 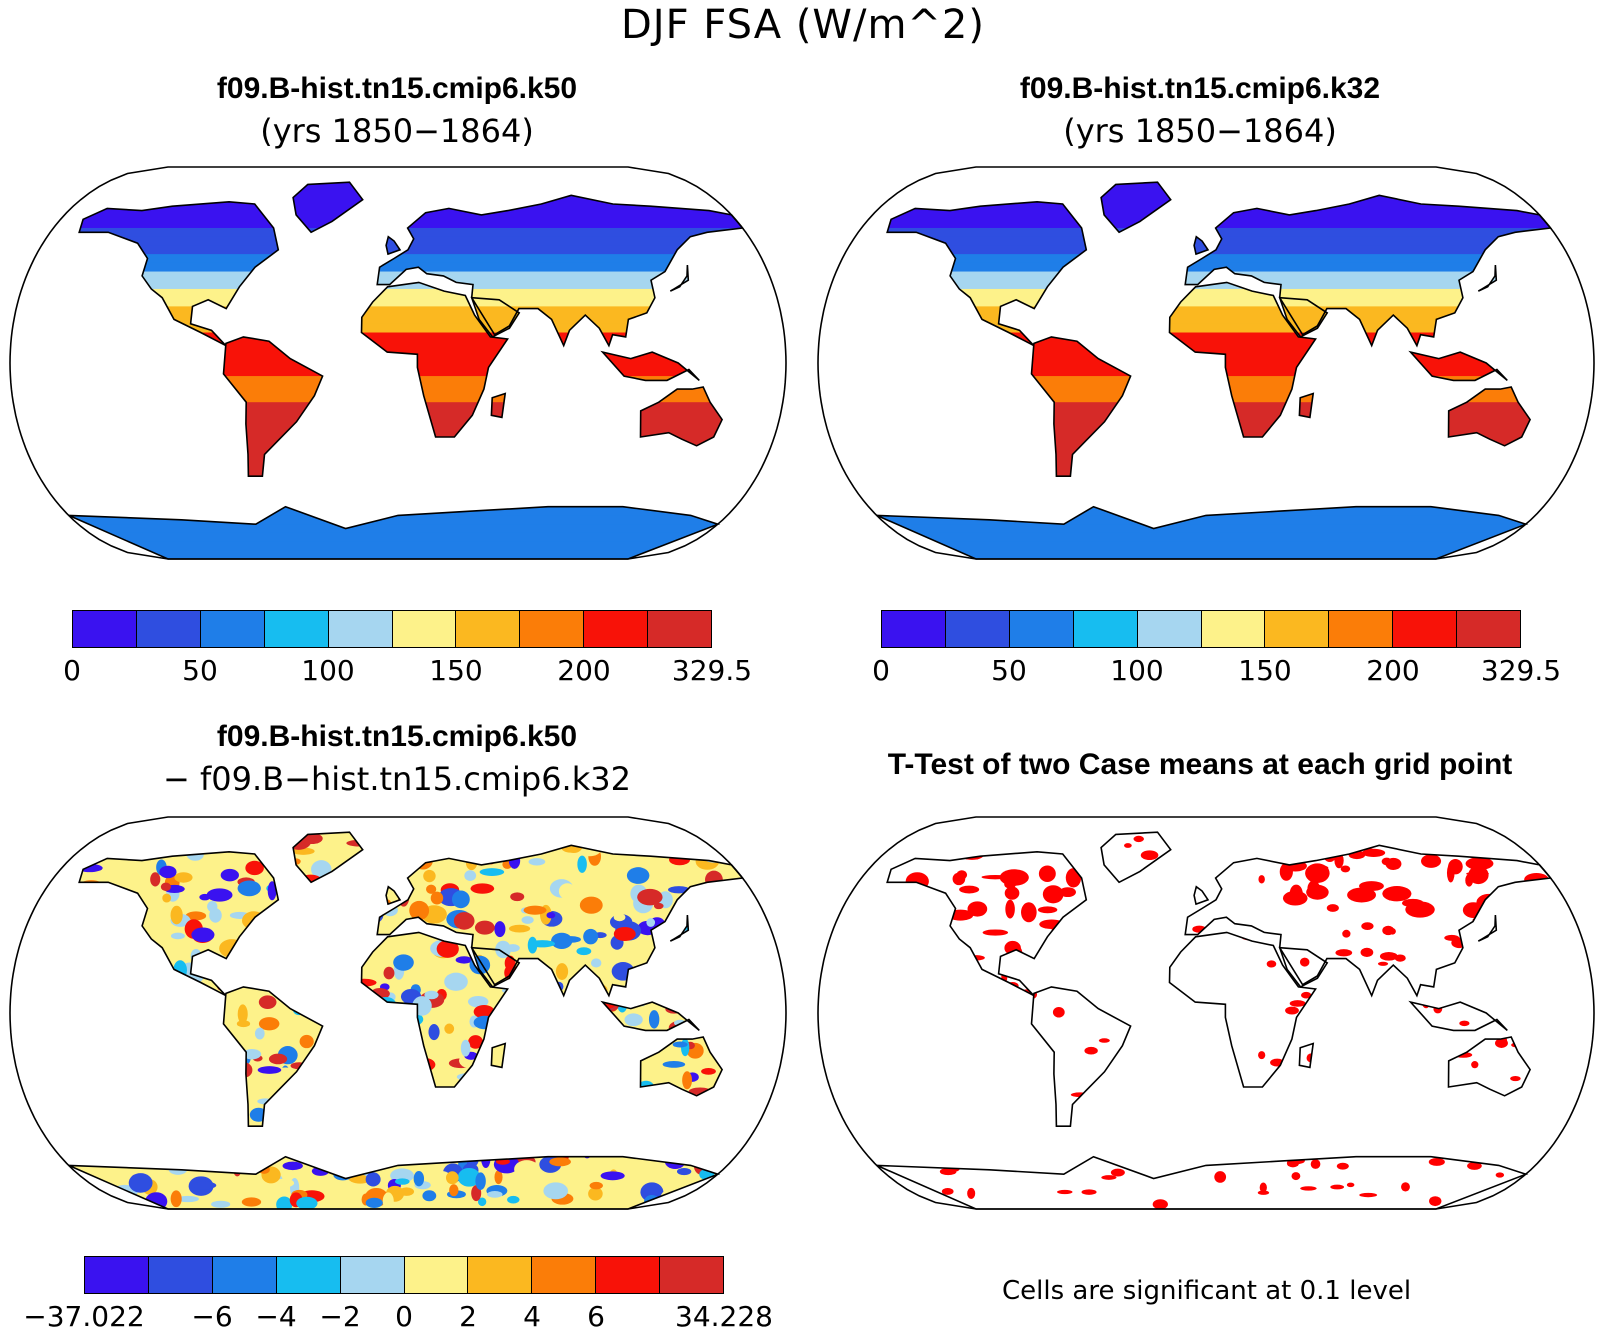 What do you see at coordinates (1200, 131) in the screenshot?
I see `panel2-subtitle: (yrs 1850−1864)` at bounding box center [1200, 131].